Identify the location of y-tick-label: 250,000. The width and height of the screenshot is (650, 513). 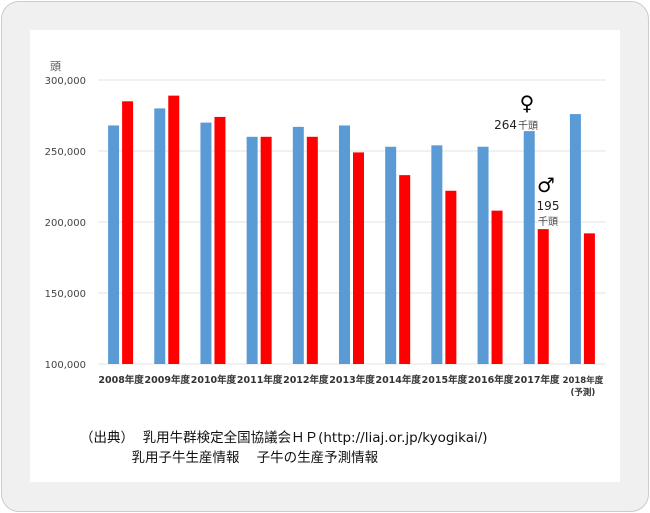
(65, 152).